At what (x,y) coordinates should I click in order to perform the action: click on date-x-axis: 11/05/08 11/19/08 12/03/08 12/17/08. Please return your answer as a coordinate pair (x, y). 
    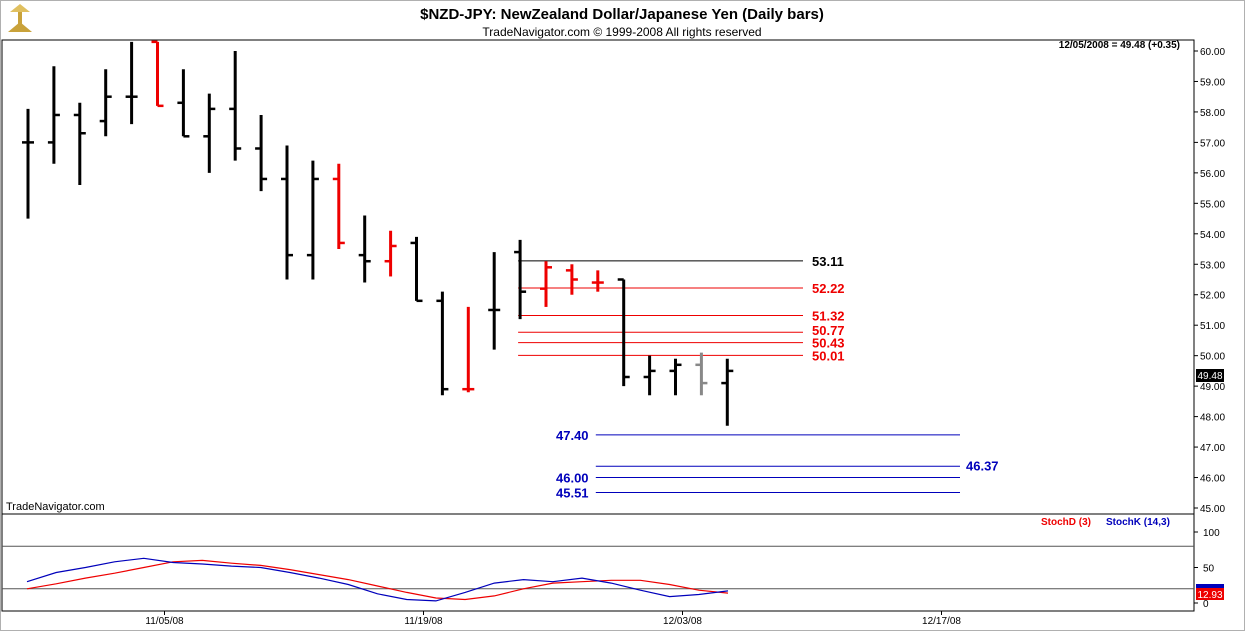
    Looking at the image, I should click on (598, 618).